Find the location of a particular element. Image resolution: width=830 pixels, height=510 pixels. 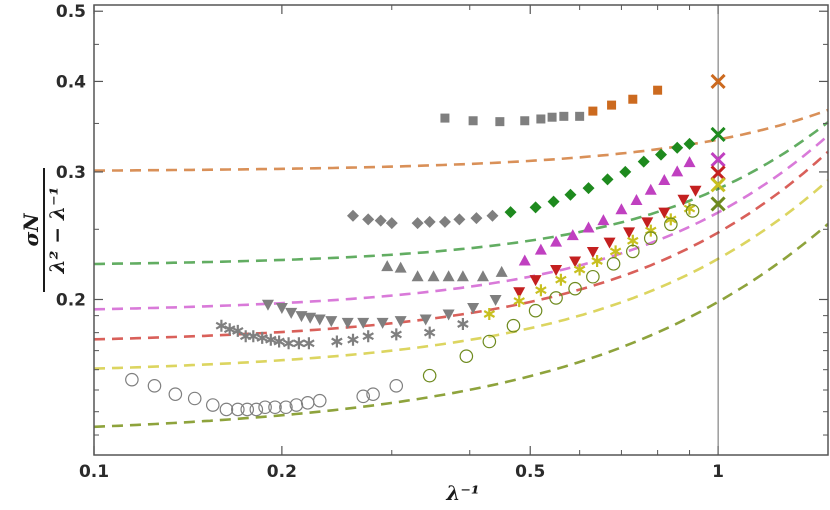

x-tick-label: 0.1 is located at coordinates (94, 472).